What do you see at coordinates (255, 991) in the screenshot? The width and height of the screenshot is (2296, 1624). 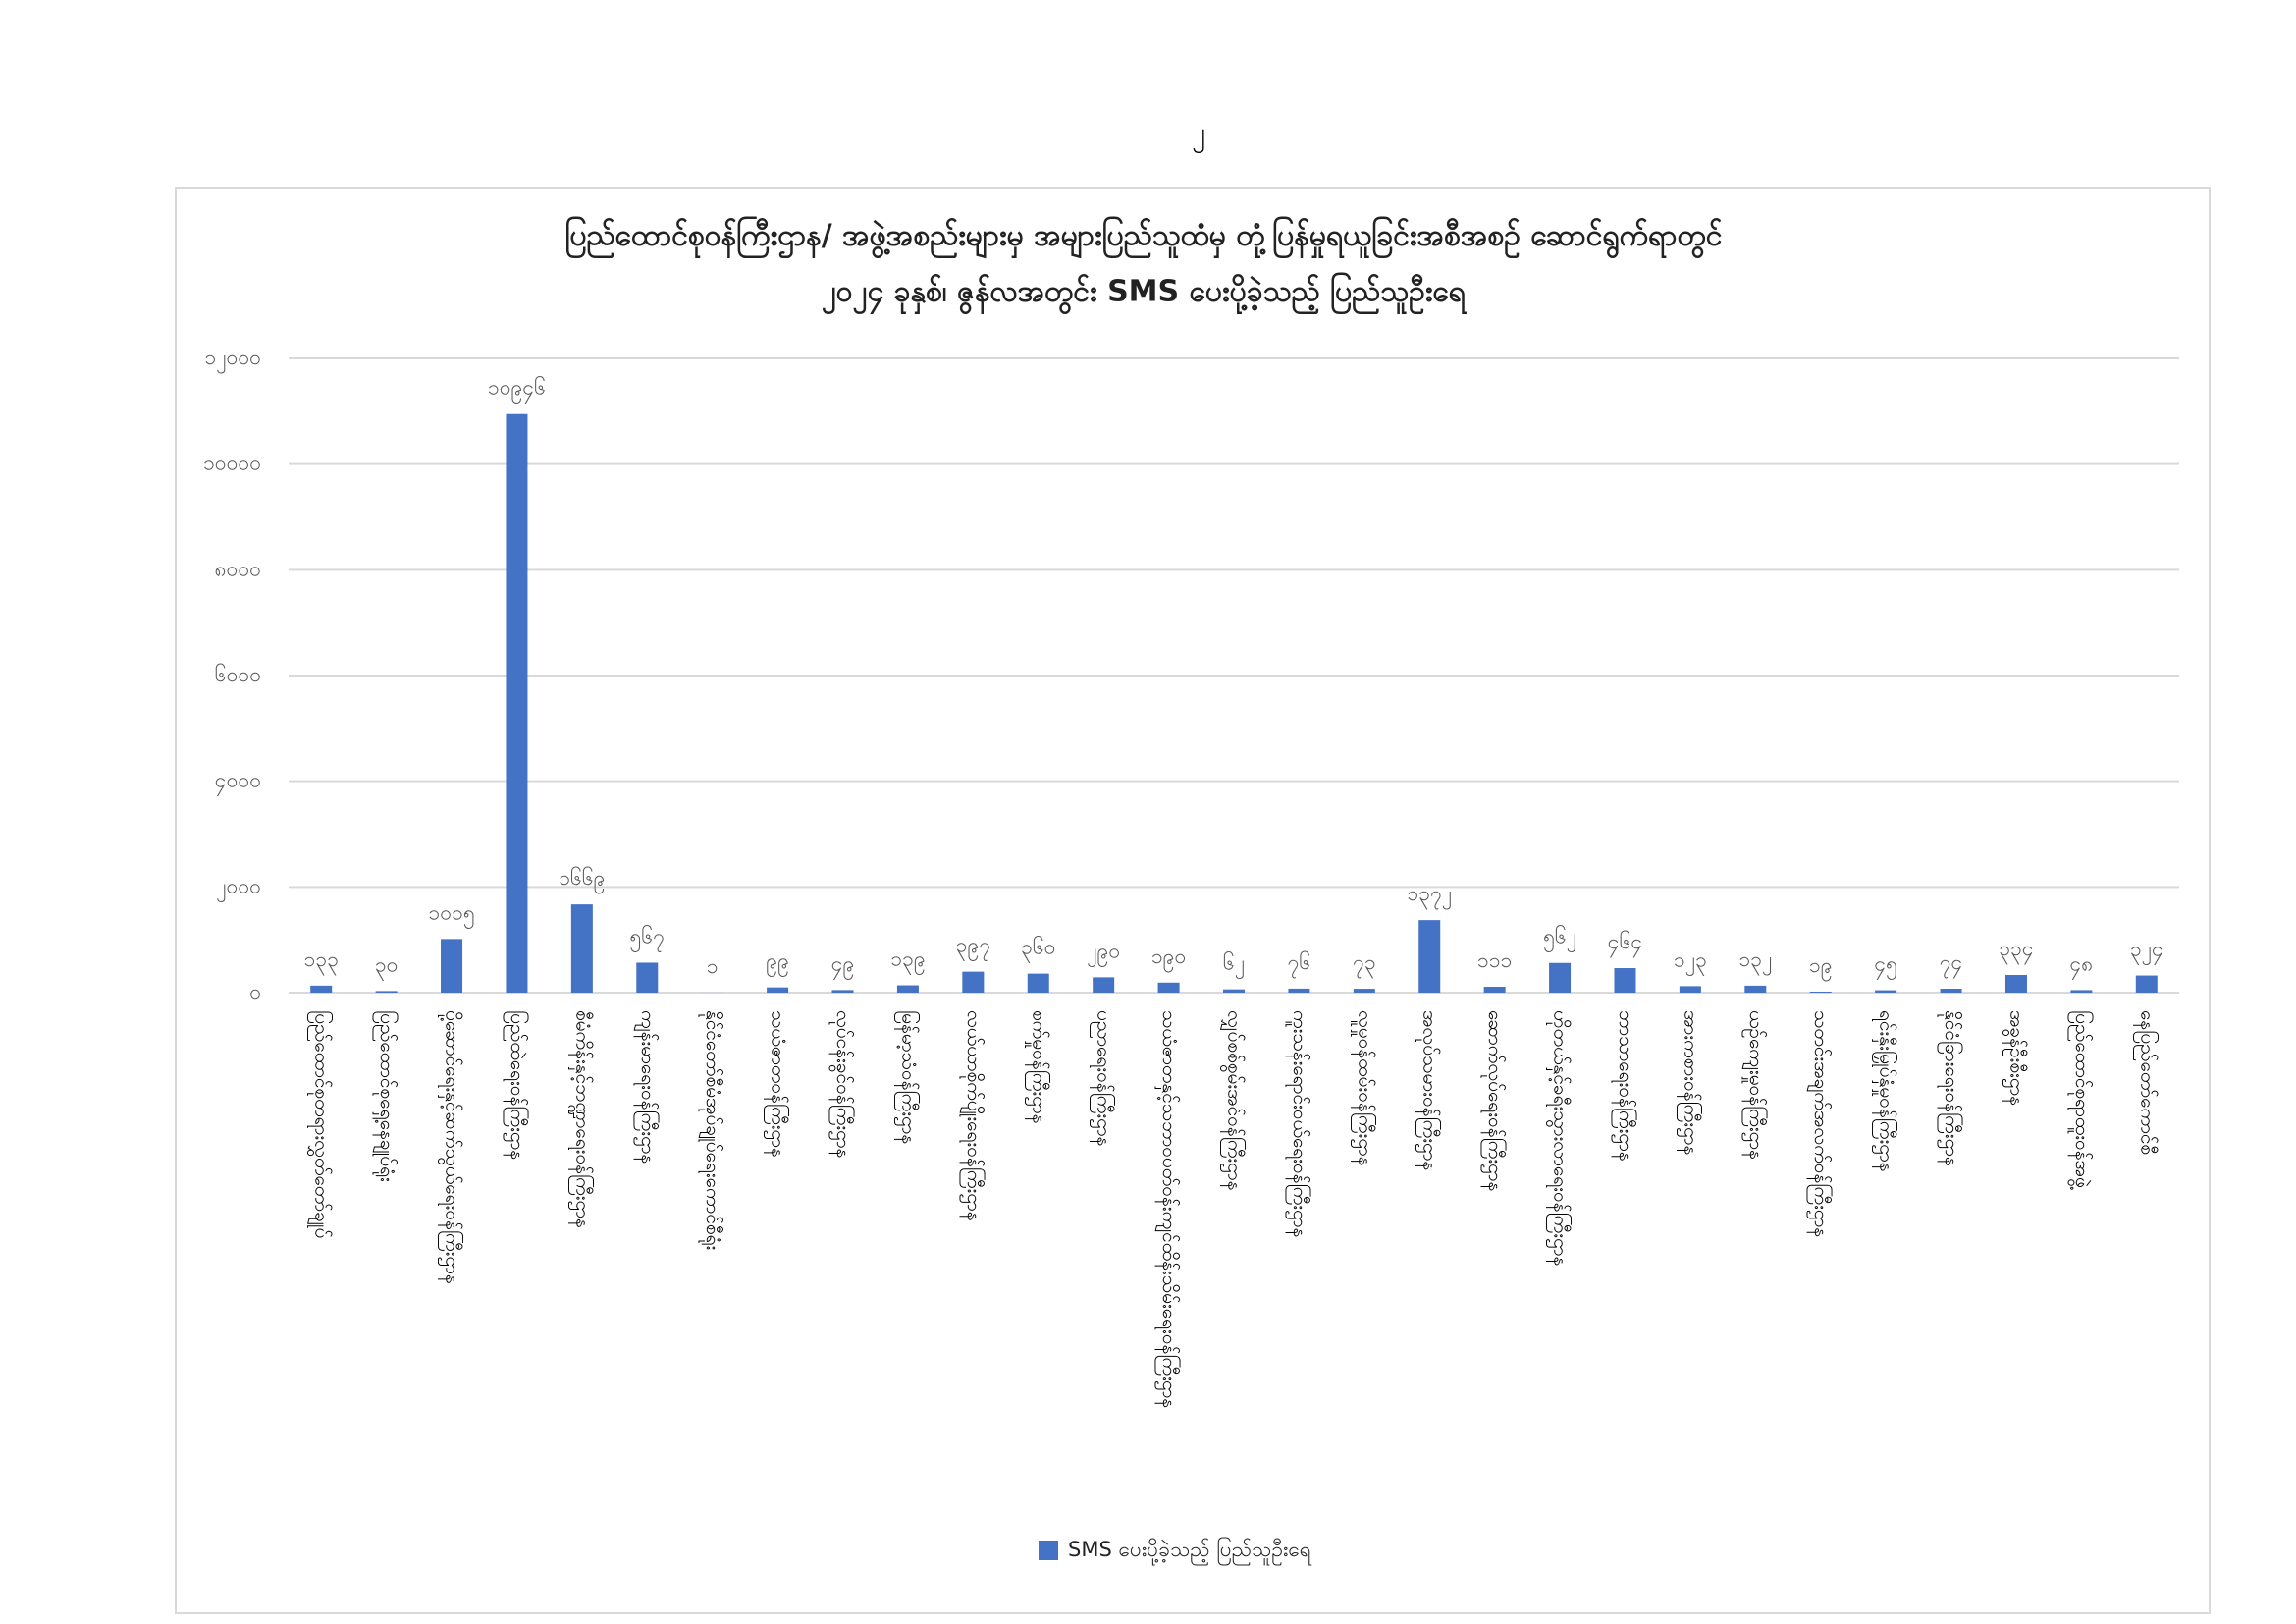 I see `y-tick-label: ၀` at bounding box center [255, 991].